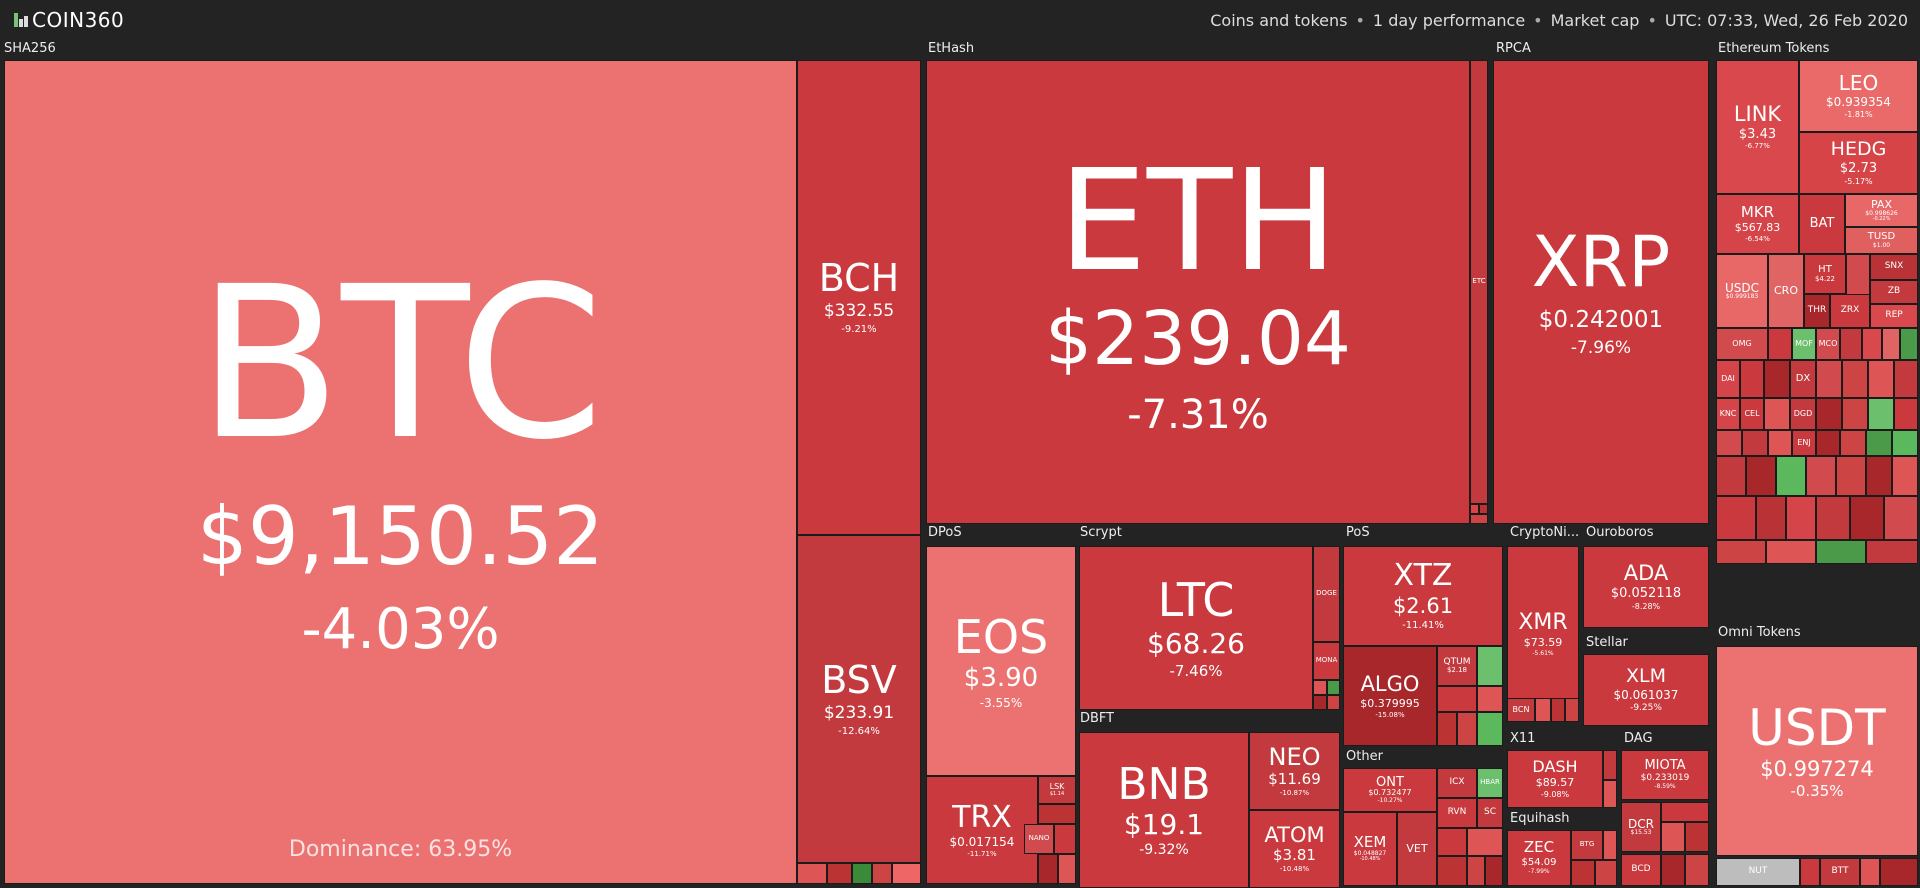 This screenshot has height=888, width=1920. What do you see at coordinates (1279, 20) in the screenshot?
I see `filter-coins-button: Coins and tokens` at bounding box center [1279, 20].